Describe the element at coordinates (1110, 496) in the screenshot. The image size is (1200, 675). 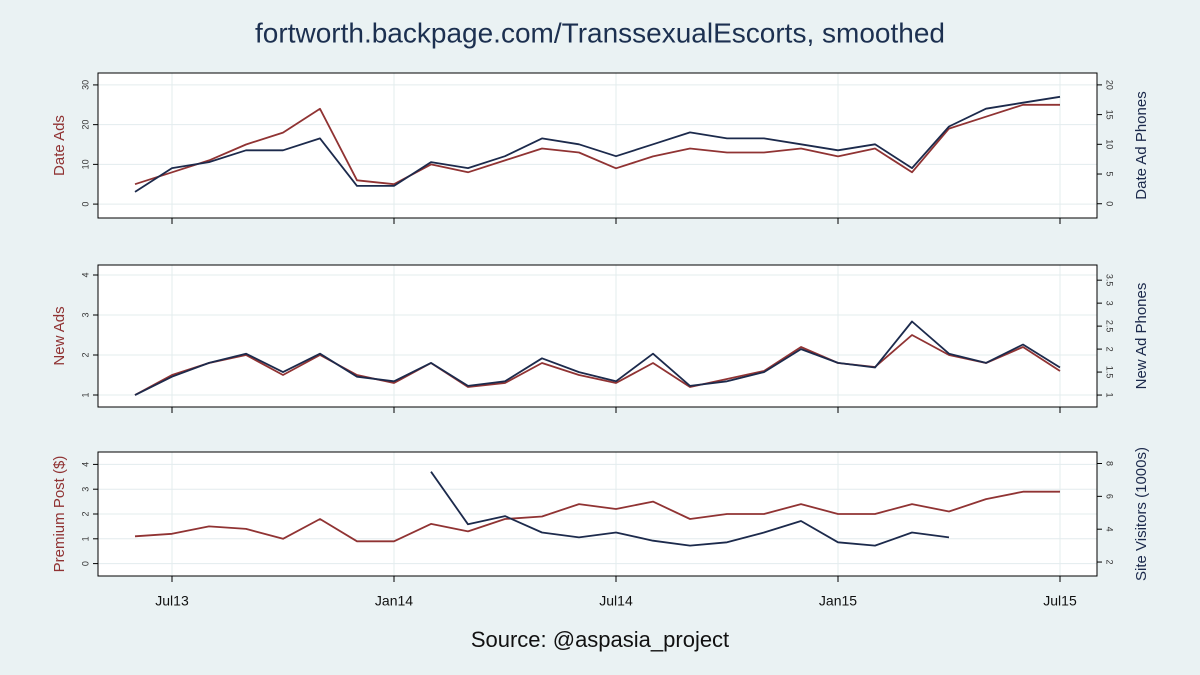
I see `y2-tick-label: 6` at that location.